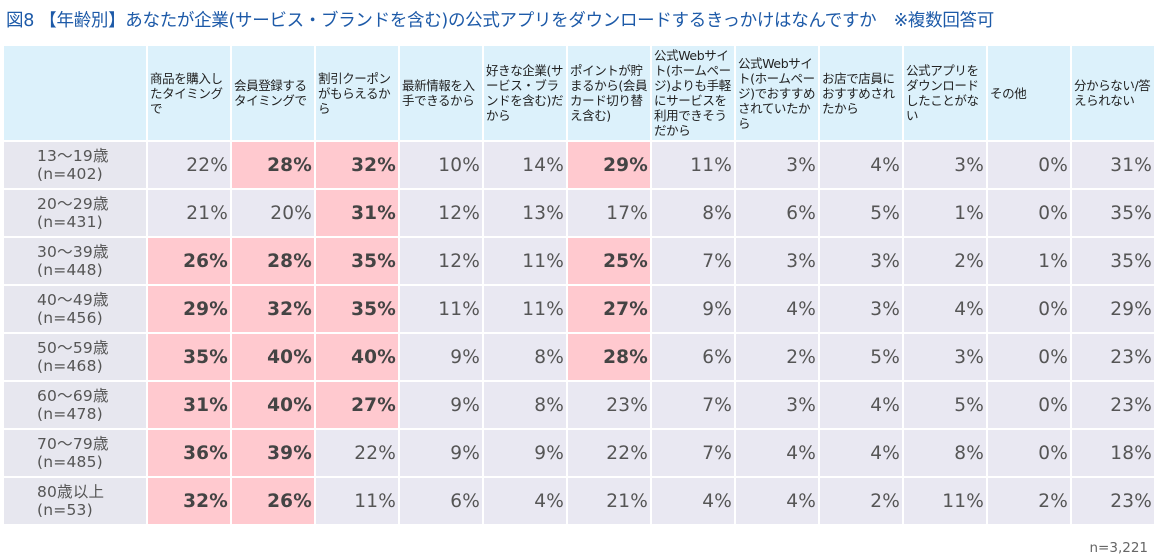  I want to click on row-label: 60〜69歳 (n=478), so click(75, 405).